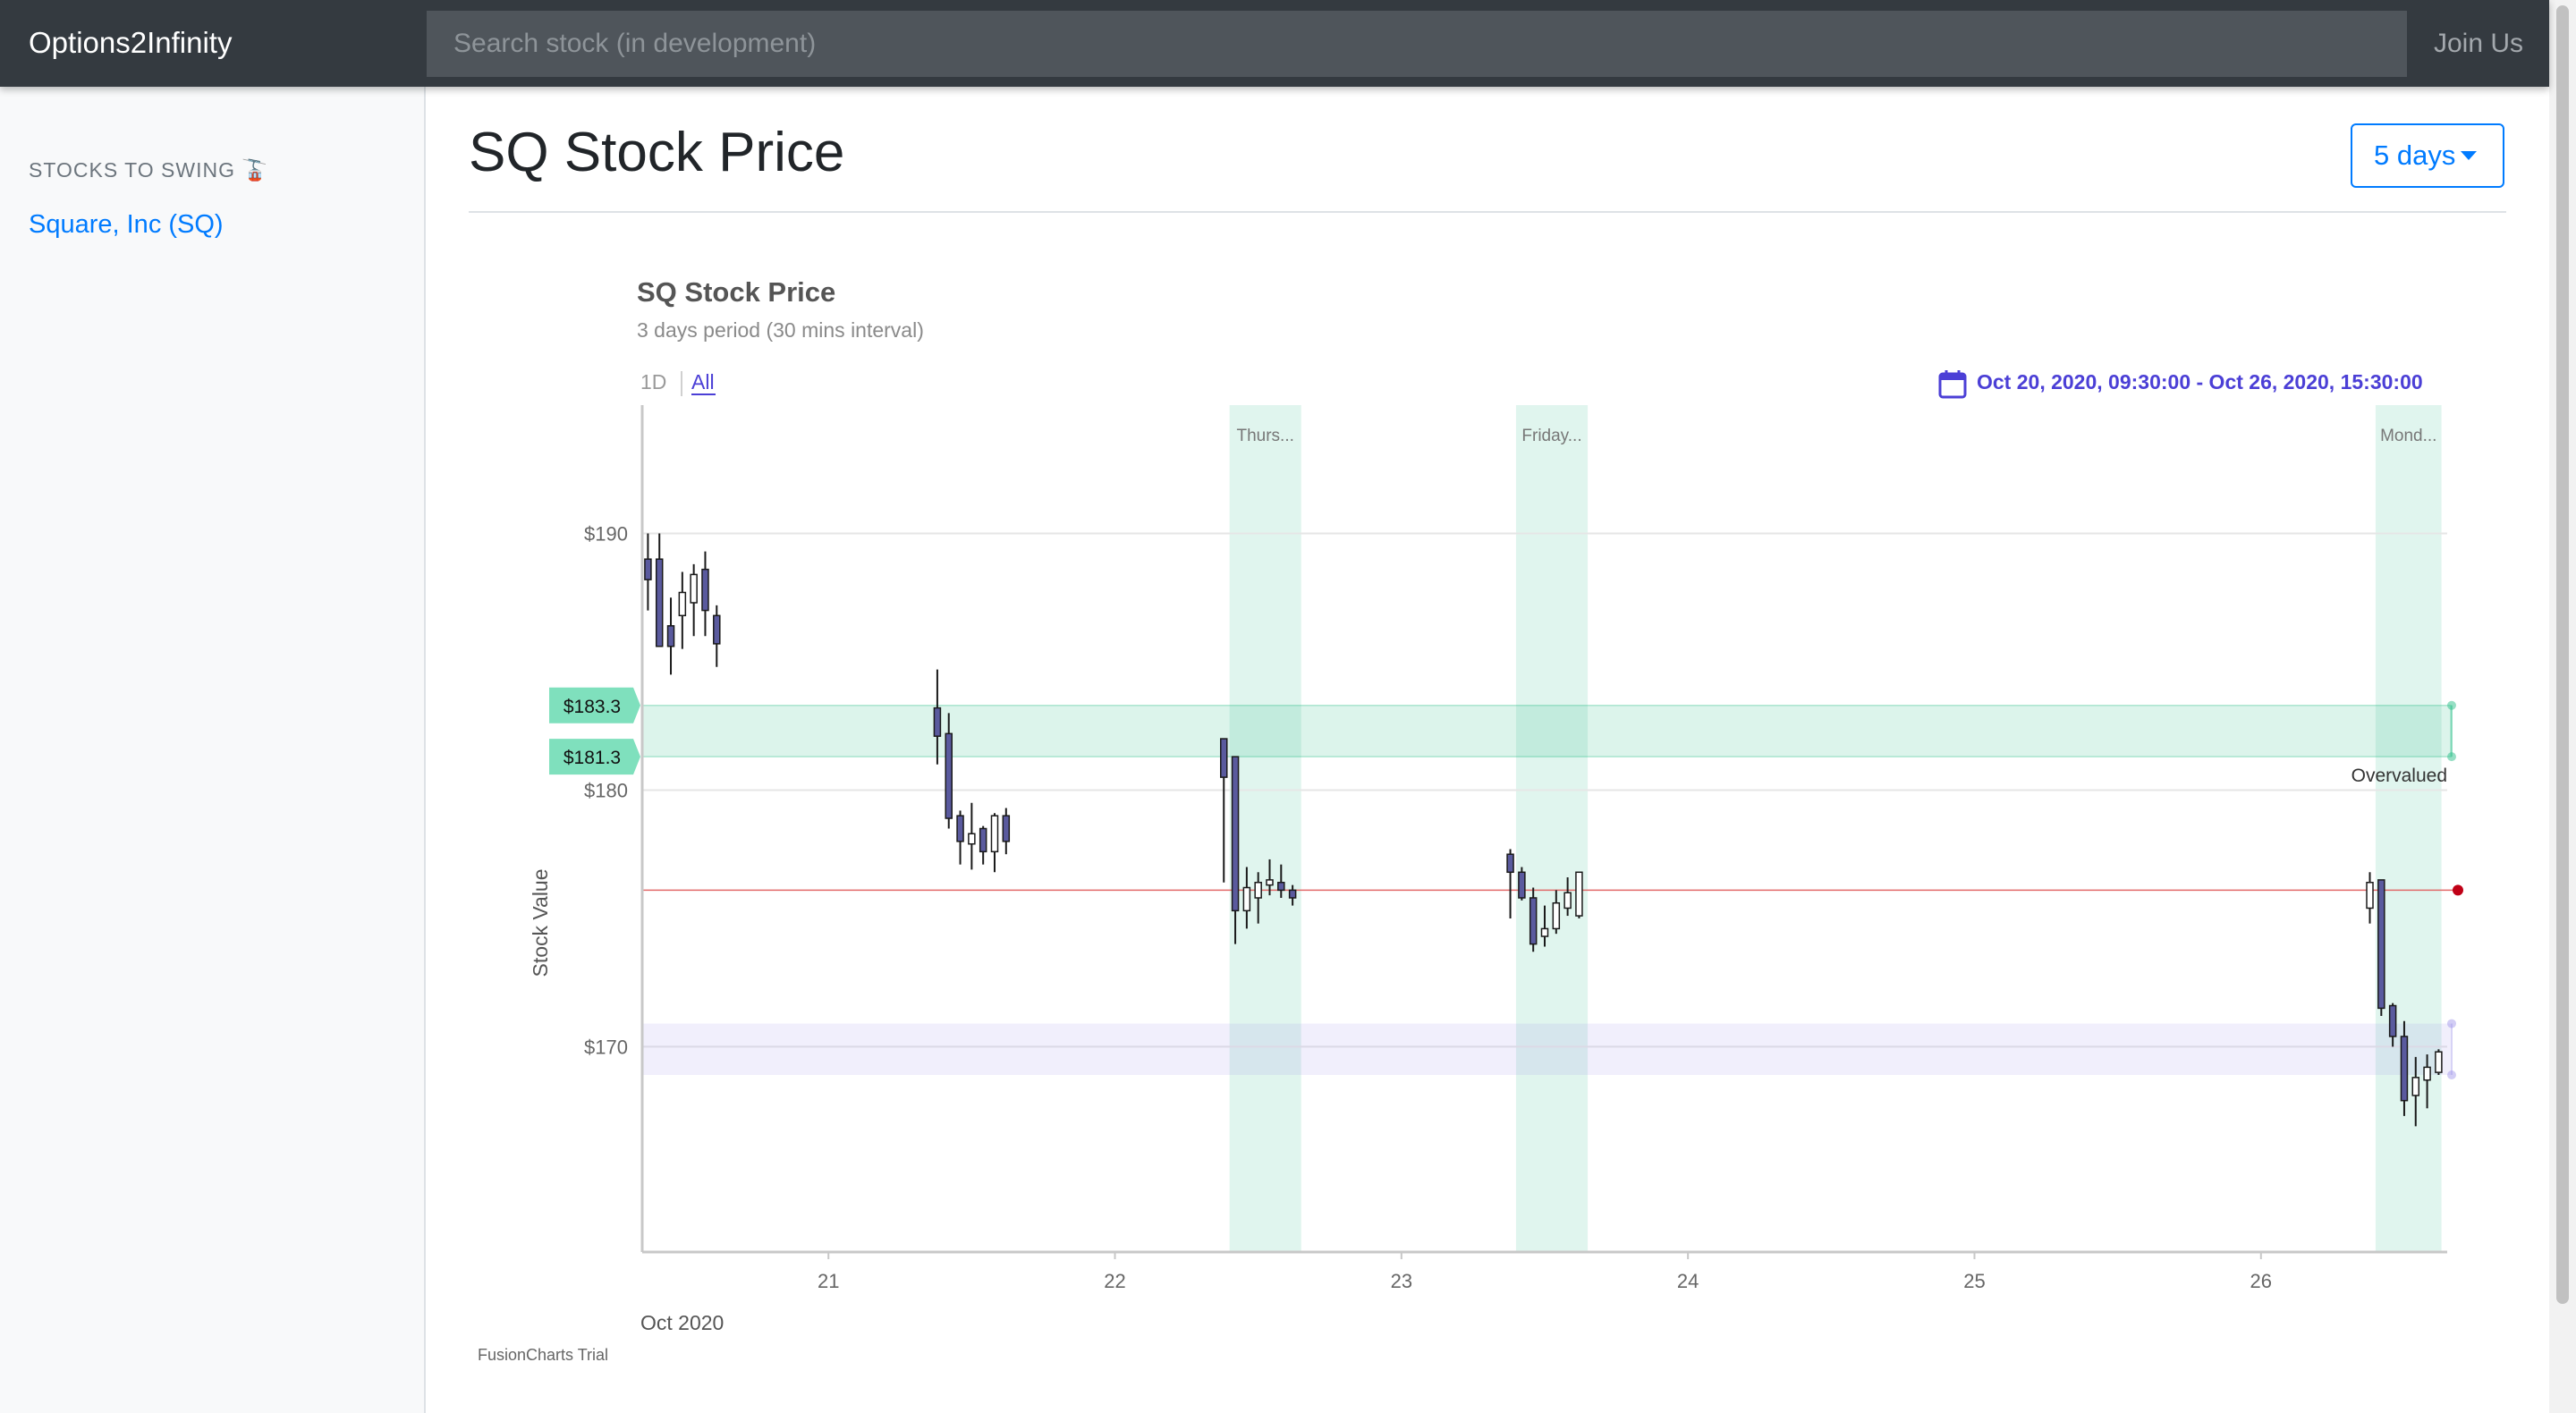 The height and width of the screenshot is (1413, 2576). Describe the element at coordinates (657, 152) in the screenshot. I see `page-title: SQ Stock Price` at that location.